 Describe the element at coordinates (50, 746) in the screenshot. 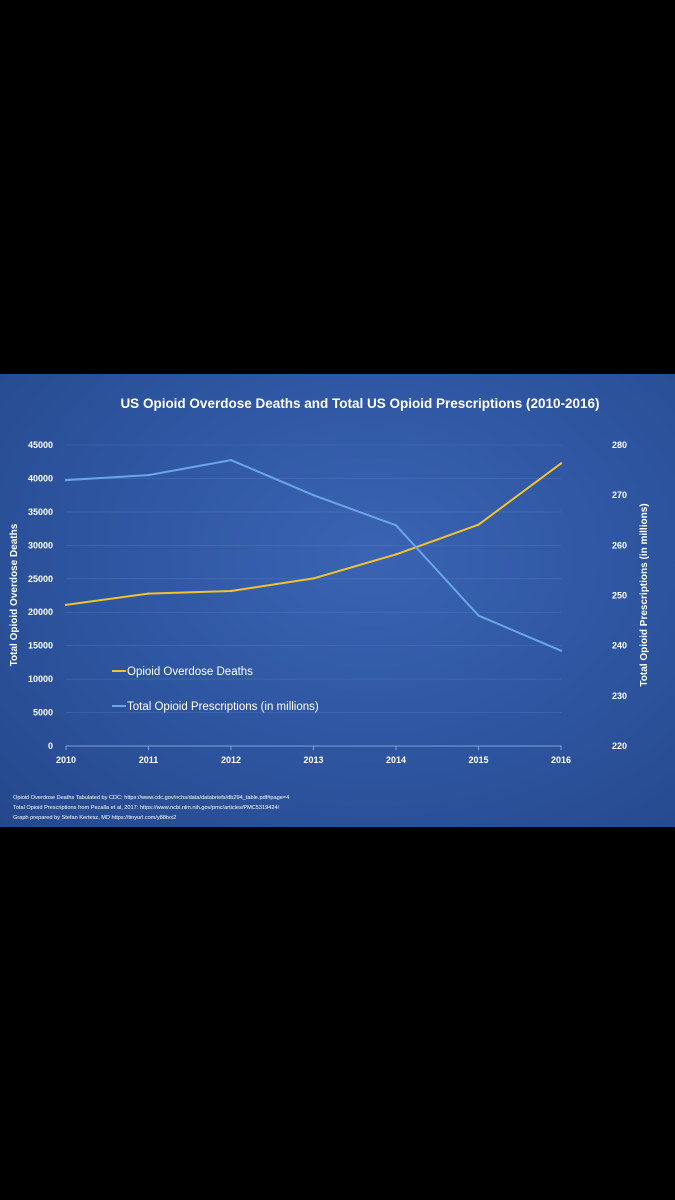

I see `y-left-tick-label: 0` at that location.